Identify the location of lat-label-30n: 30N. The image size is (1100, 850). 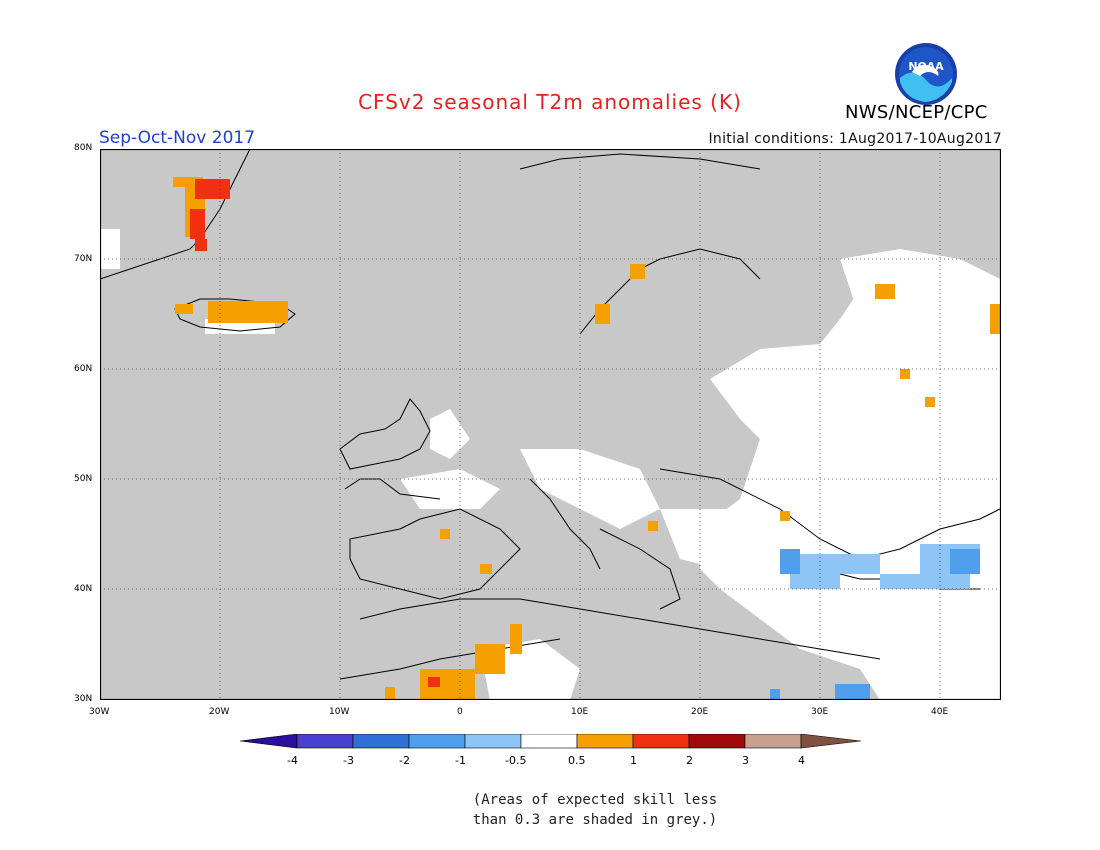
(83, 699).